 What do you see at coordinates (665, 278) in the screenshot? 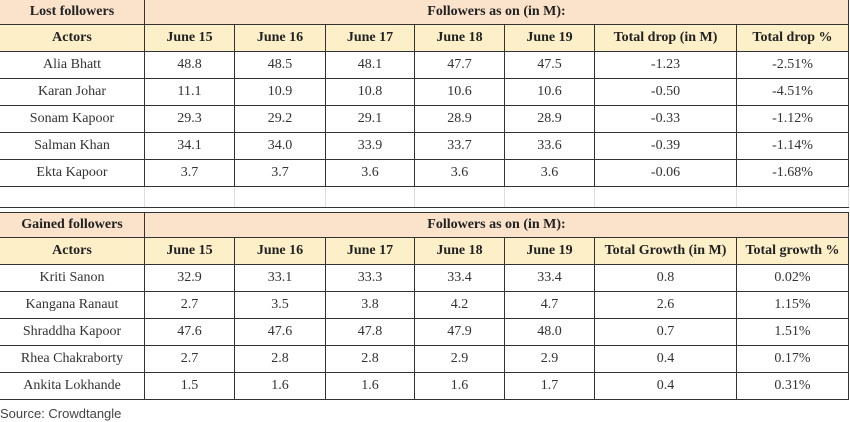
I see `value-cell: 0.8` at bounding box center [665, 278].